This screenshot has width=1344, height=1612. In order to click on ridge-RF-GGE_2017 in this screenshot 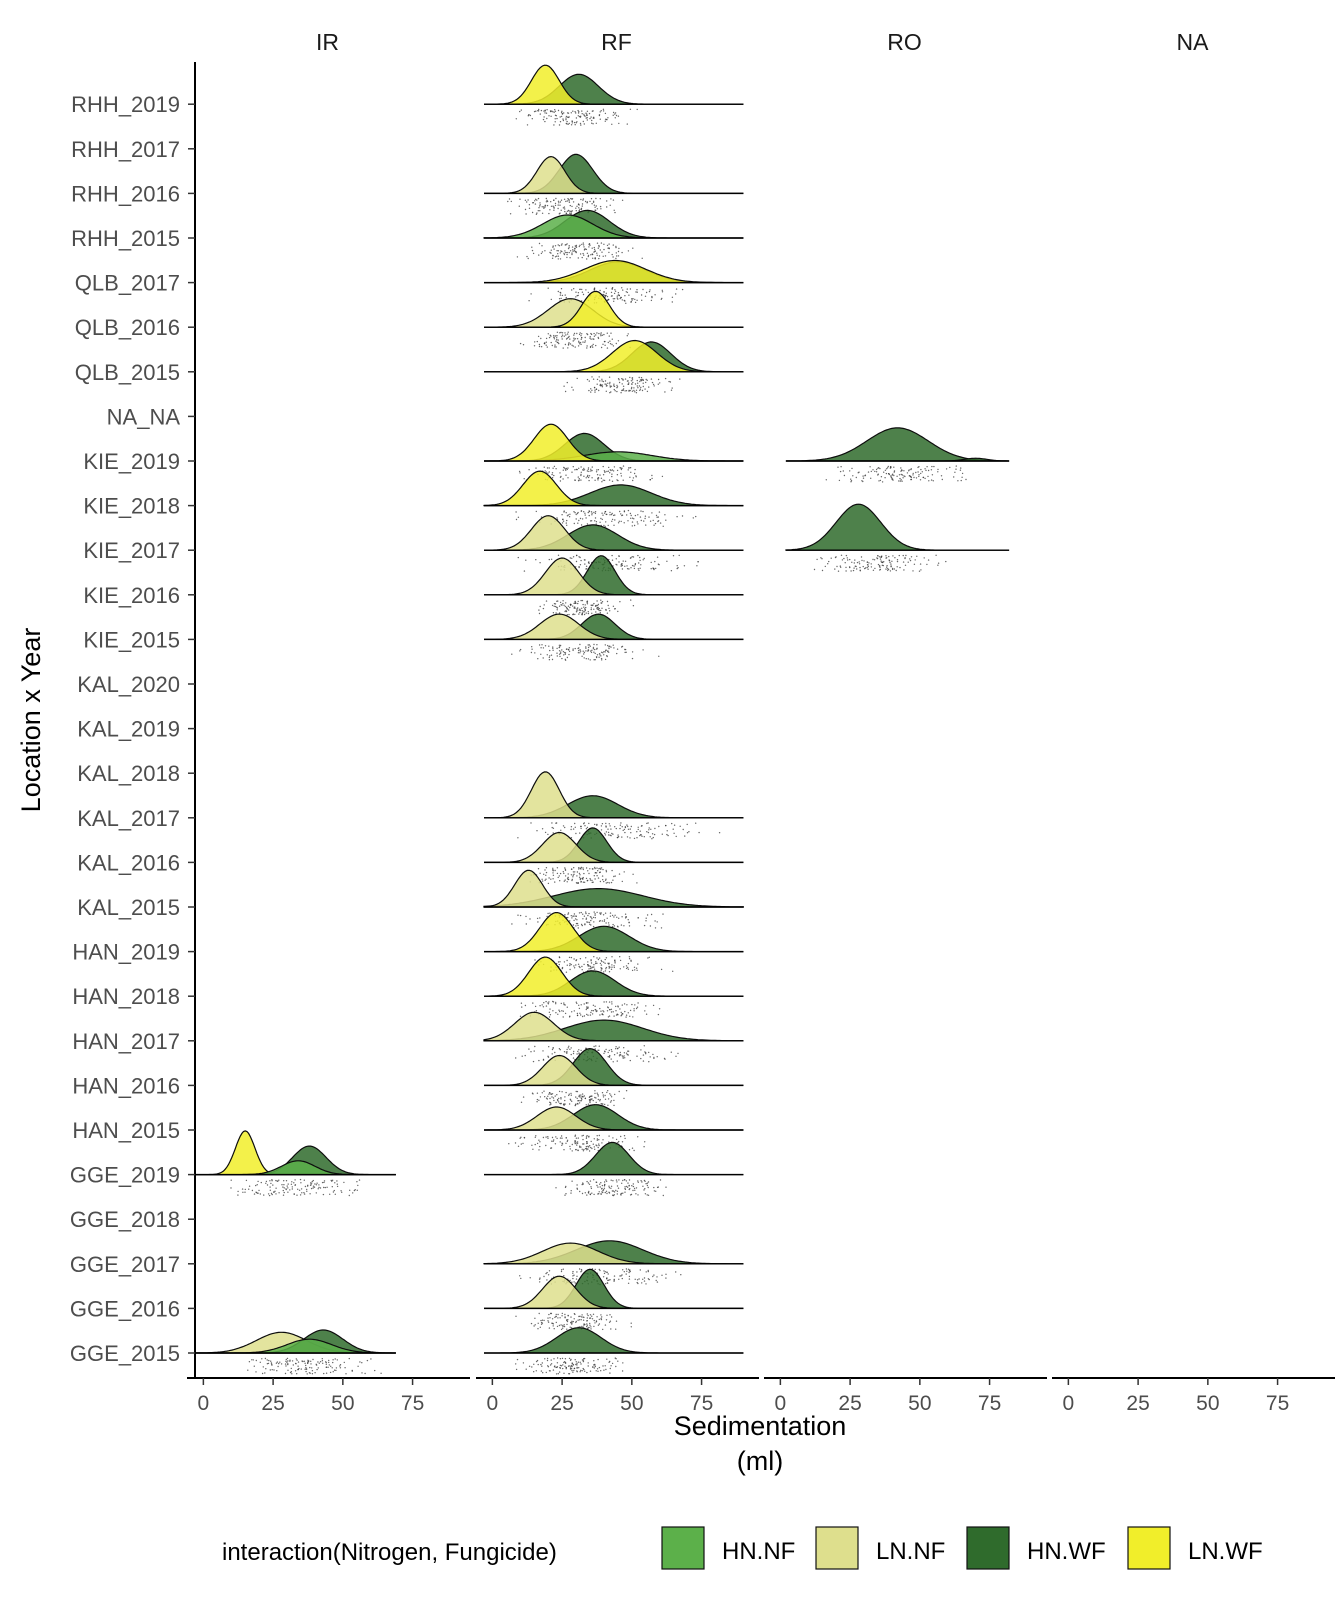, I will do `click(613, 1263)`.